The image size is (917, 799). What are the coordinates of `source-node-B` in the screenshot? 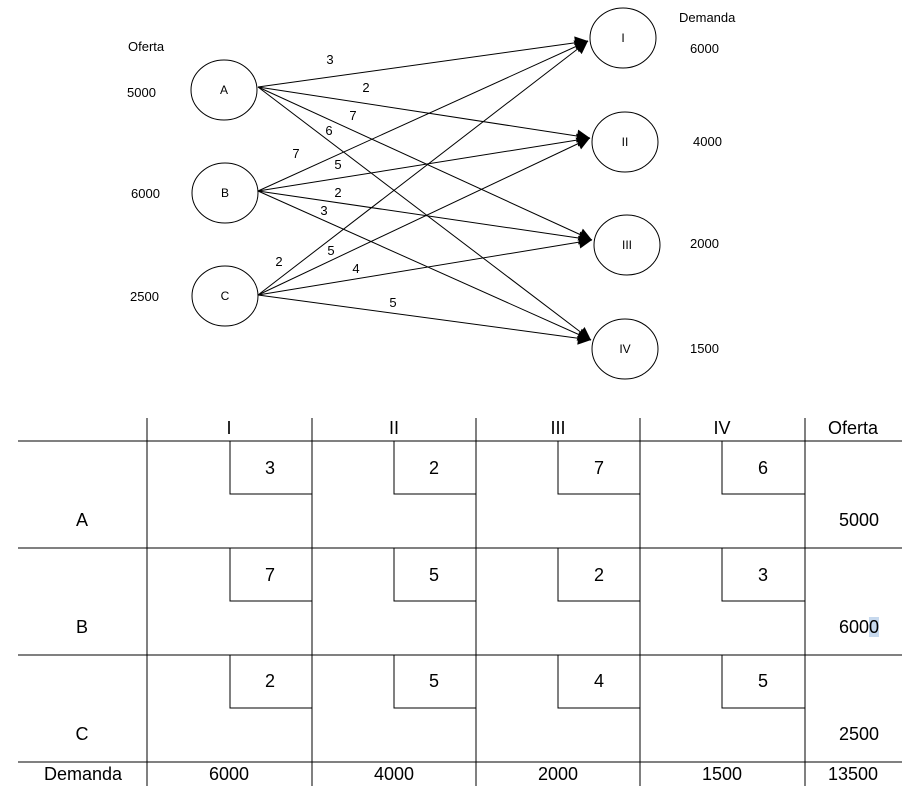 It's located at (225, 193).